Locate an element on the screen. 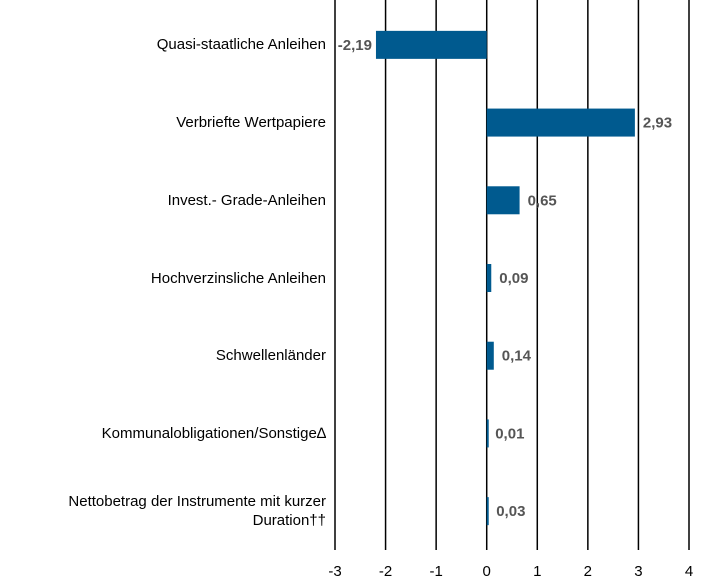  x-tick-label: -2 is located at coordinates (385, 571).